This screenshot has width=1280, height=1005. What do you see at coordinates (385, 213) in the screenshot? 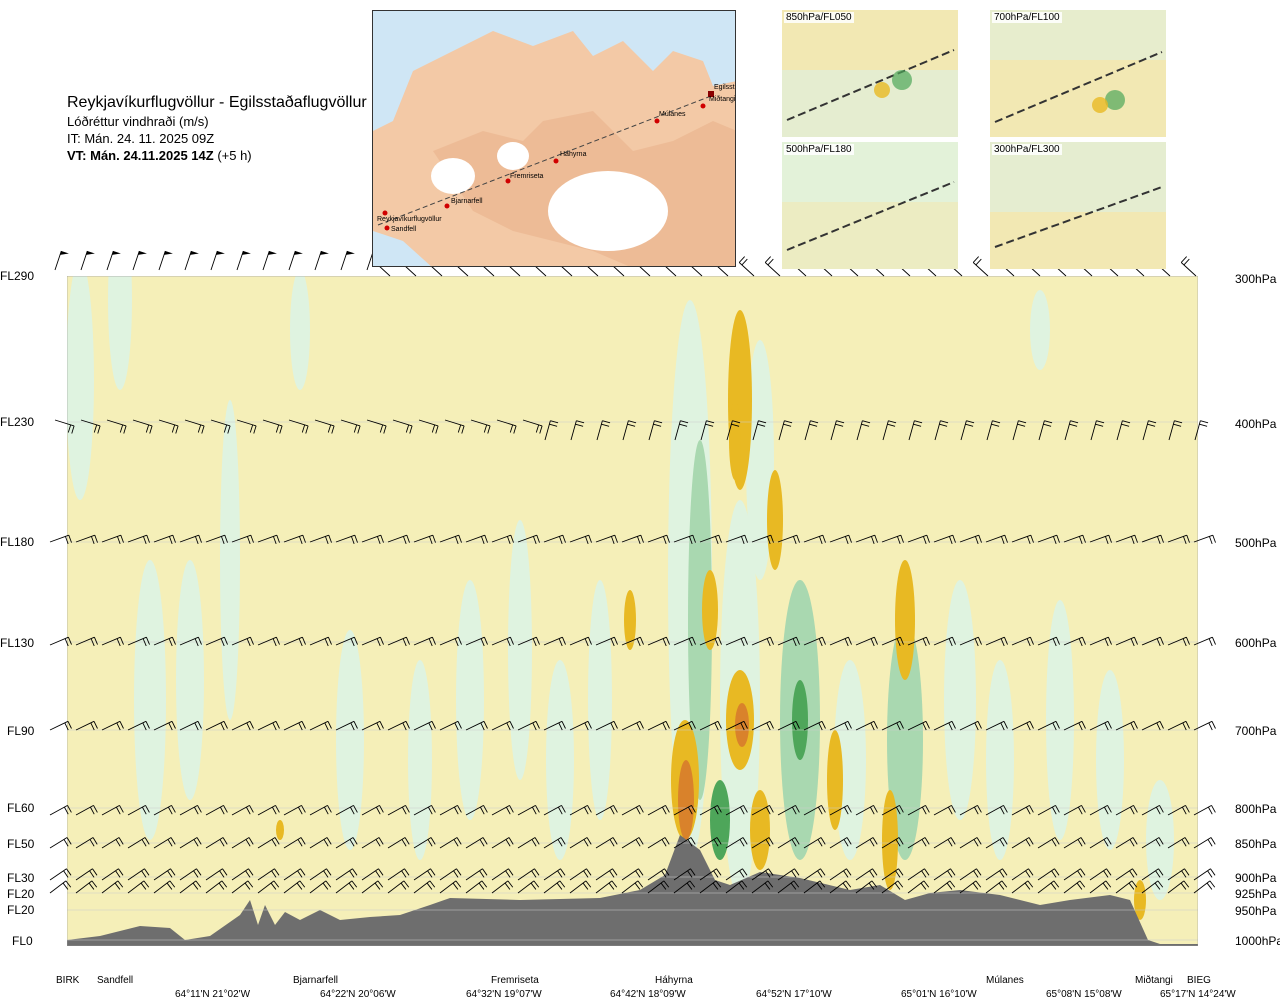
I see `waypoint-marker` at bounding box center [385, 213].